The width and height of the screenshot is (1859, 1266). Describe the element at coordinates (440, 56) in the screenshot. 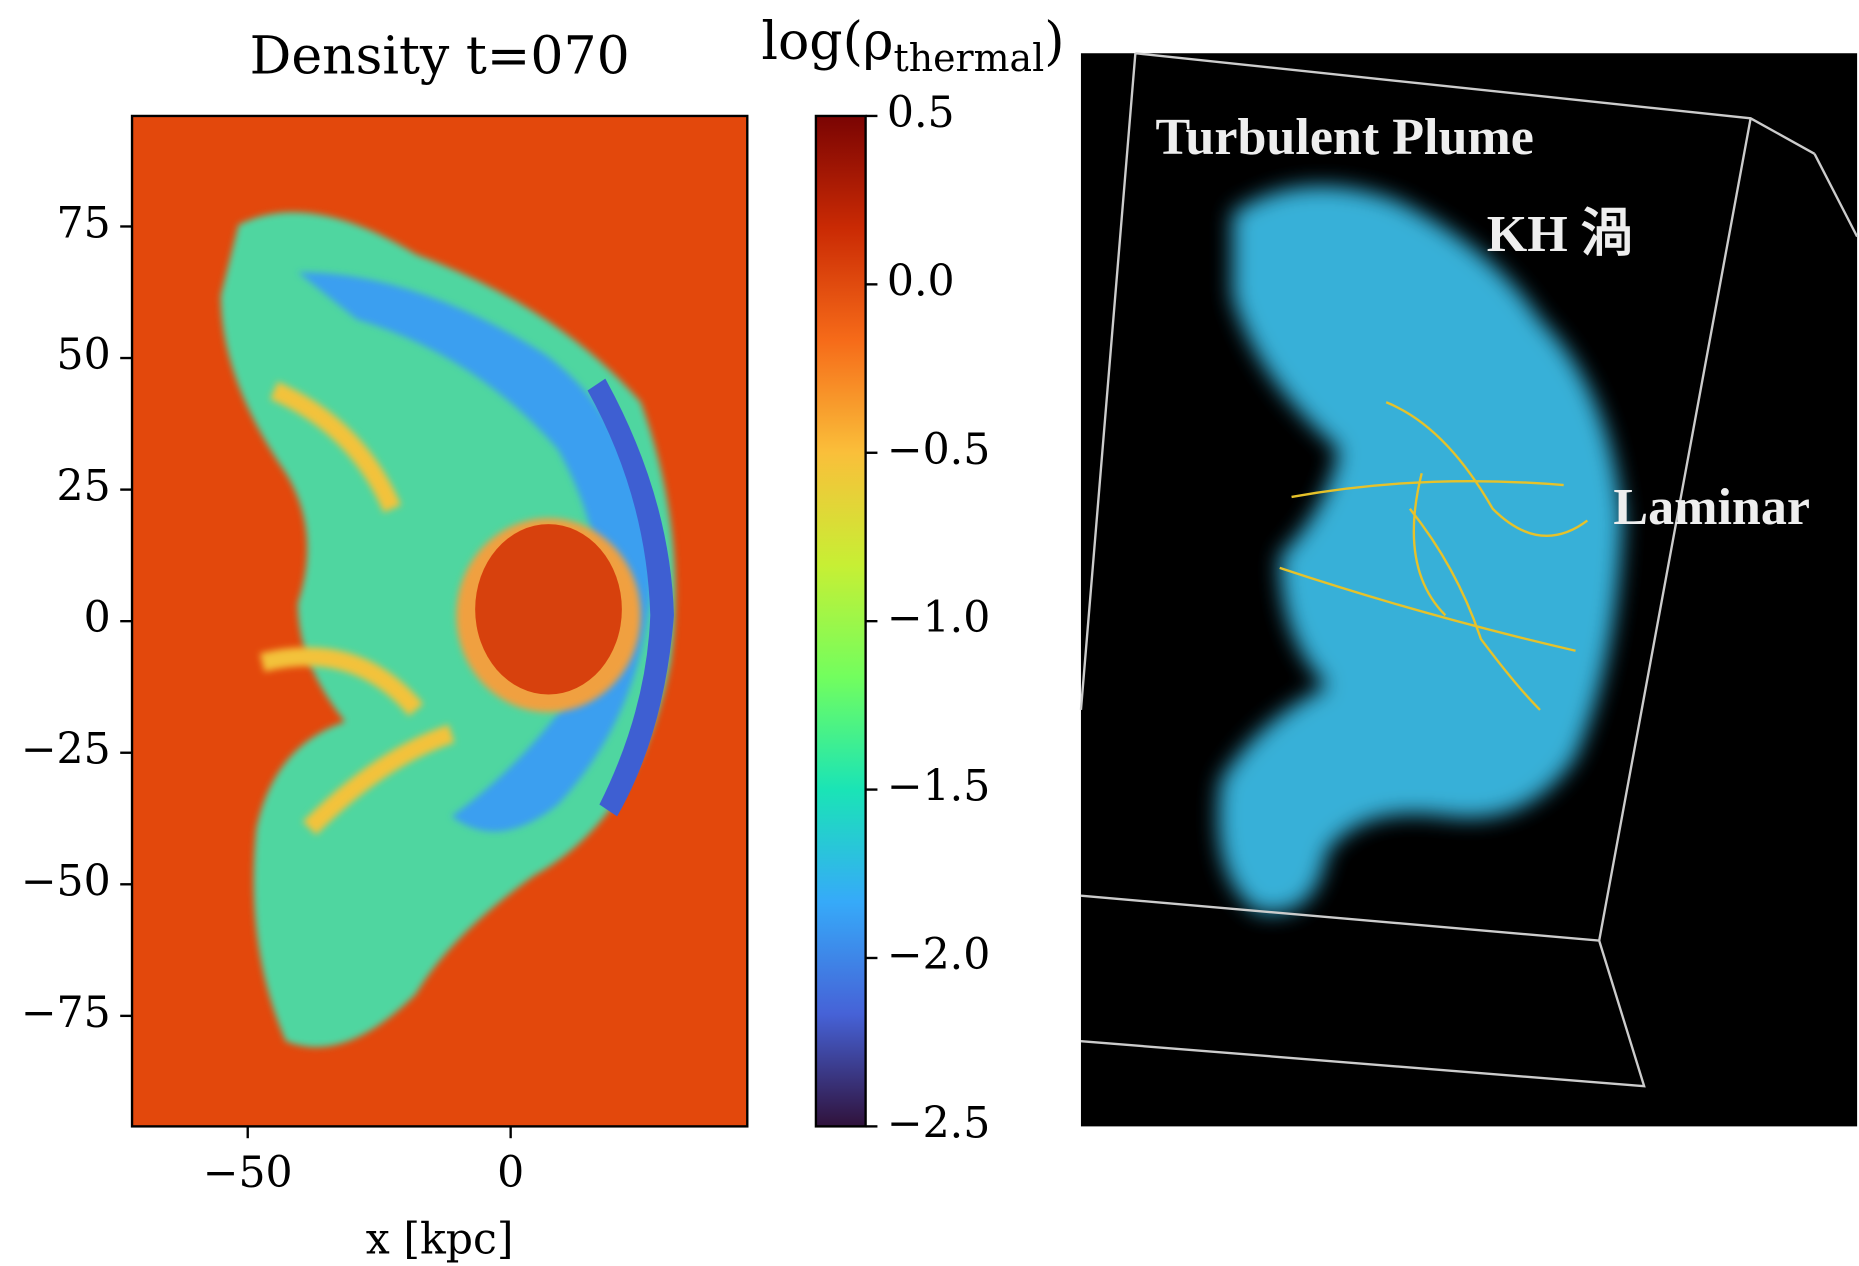

I see `chart-title: Density t=070` at that location.